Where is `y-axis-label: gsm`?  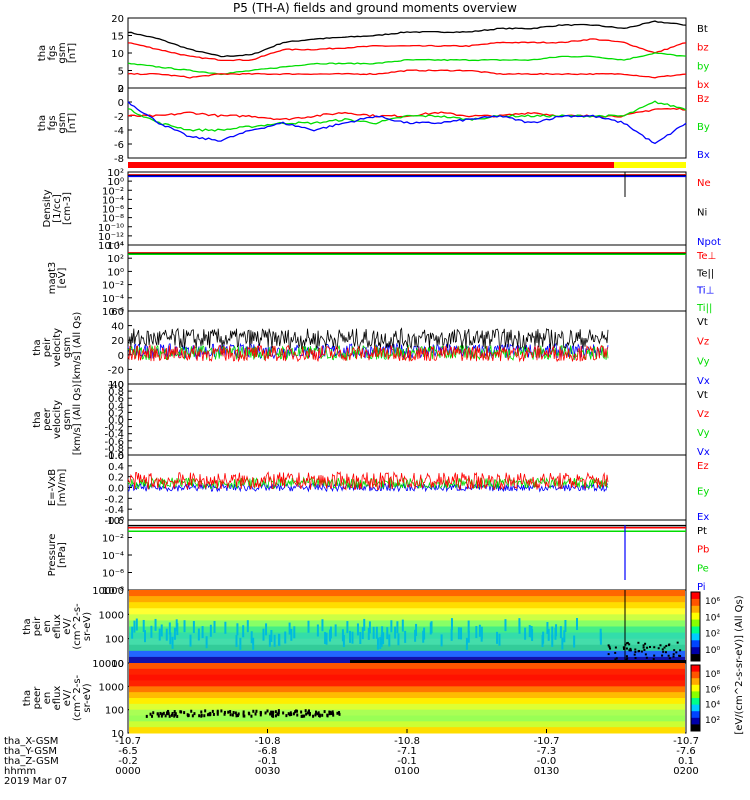
y-axis-label: gsm is located at coordinates (62, 52).